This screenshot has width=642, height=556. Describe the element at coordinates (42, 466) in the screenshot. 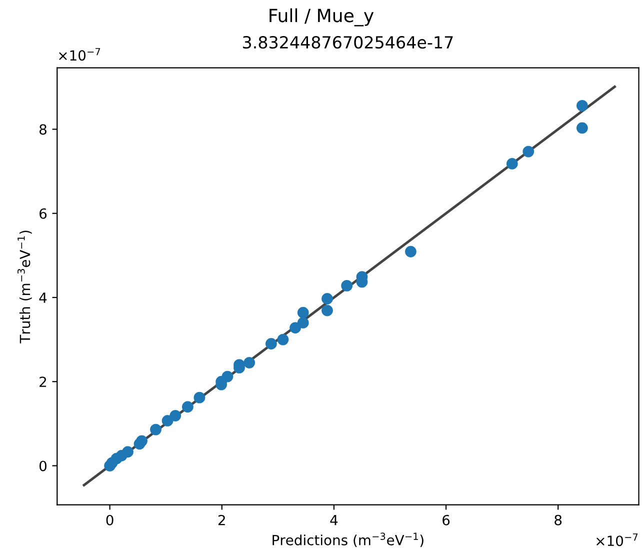

I see `y-tick-label: 0` at that location.